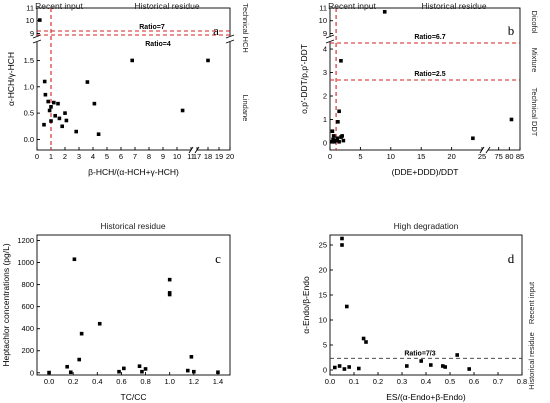 The width and height of the screenshot is (550, 403). What do you see at coordinates (218, 381) in the screenshot?
I see `x-tick-label-c: 1.4` at bounding box center [218, 381].